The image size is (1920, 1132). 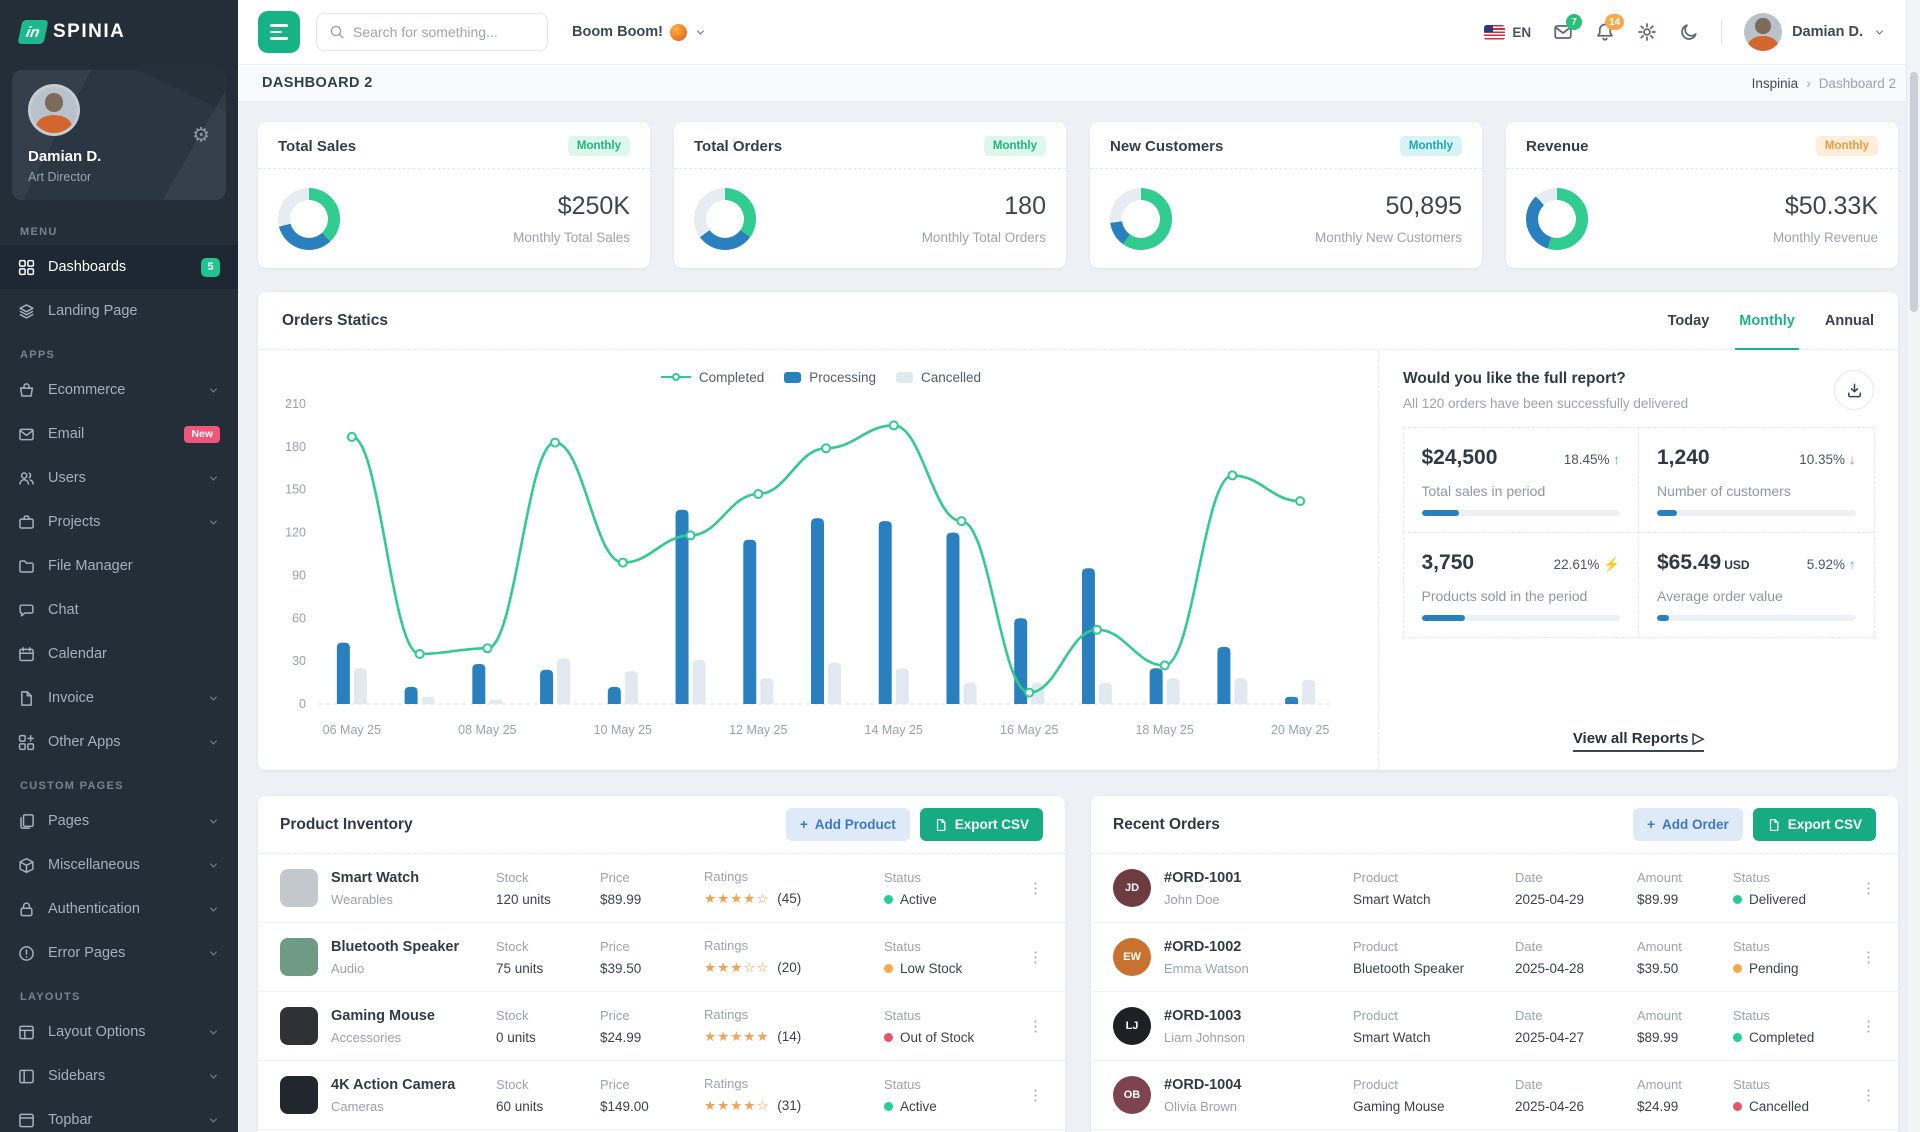 What do you see at coordinates (26, 1076) in the screenshot?
I see `sidebarpanel-icon` at bounding box center [26, 1076].